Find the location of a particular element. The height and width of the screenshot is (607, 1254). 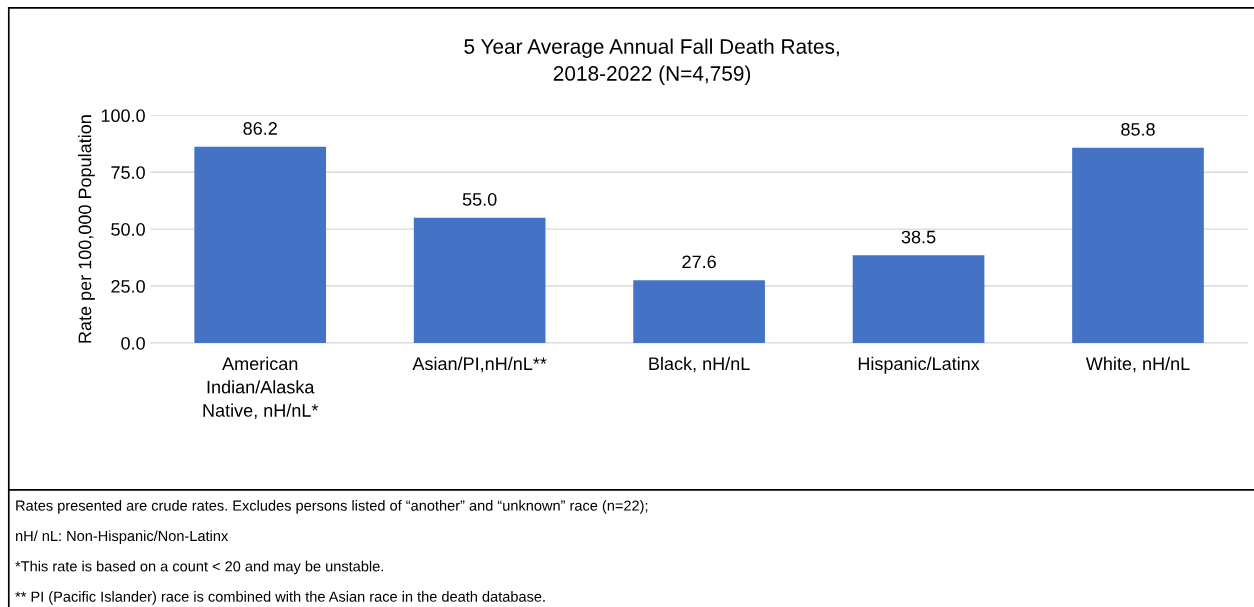

text: *This rate is based on a count < 20 and may be unstable. is located at coordinates (199, 567).